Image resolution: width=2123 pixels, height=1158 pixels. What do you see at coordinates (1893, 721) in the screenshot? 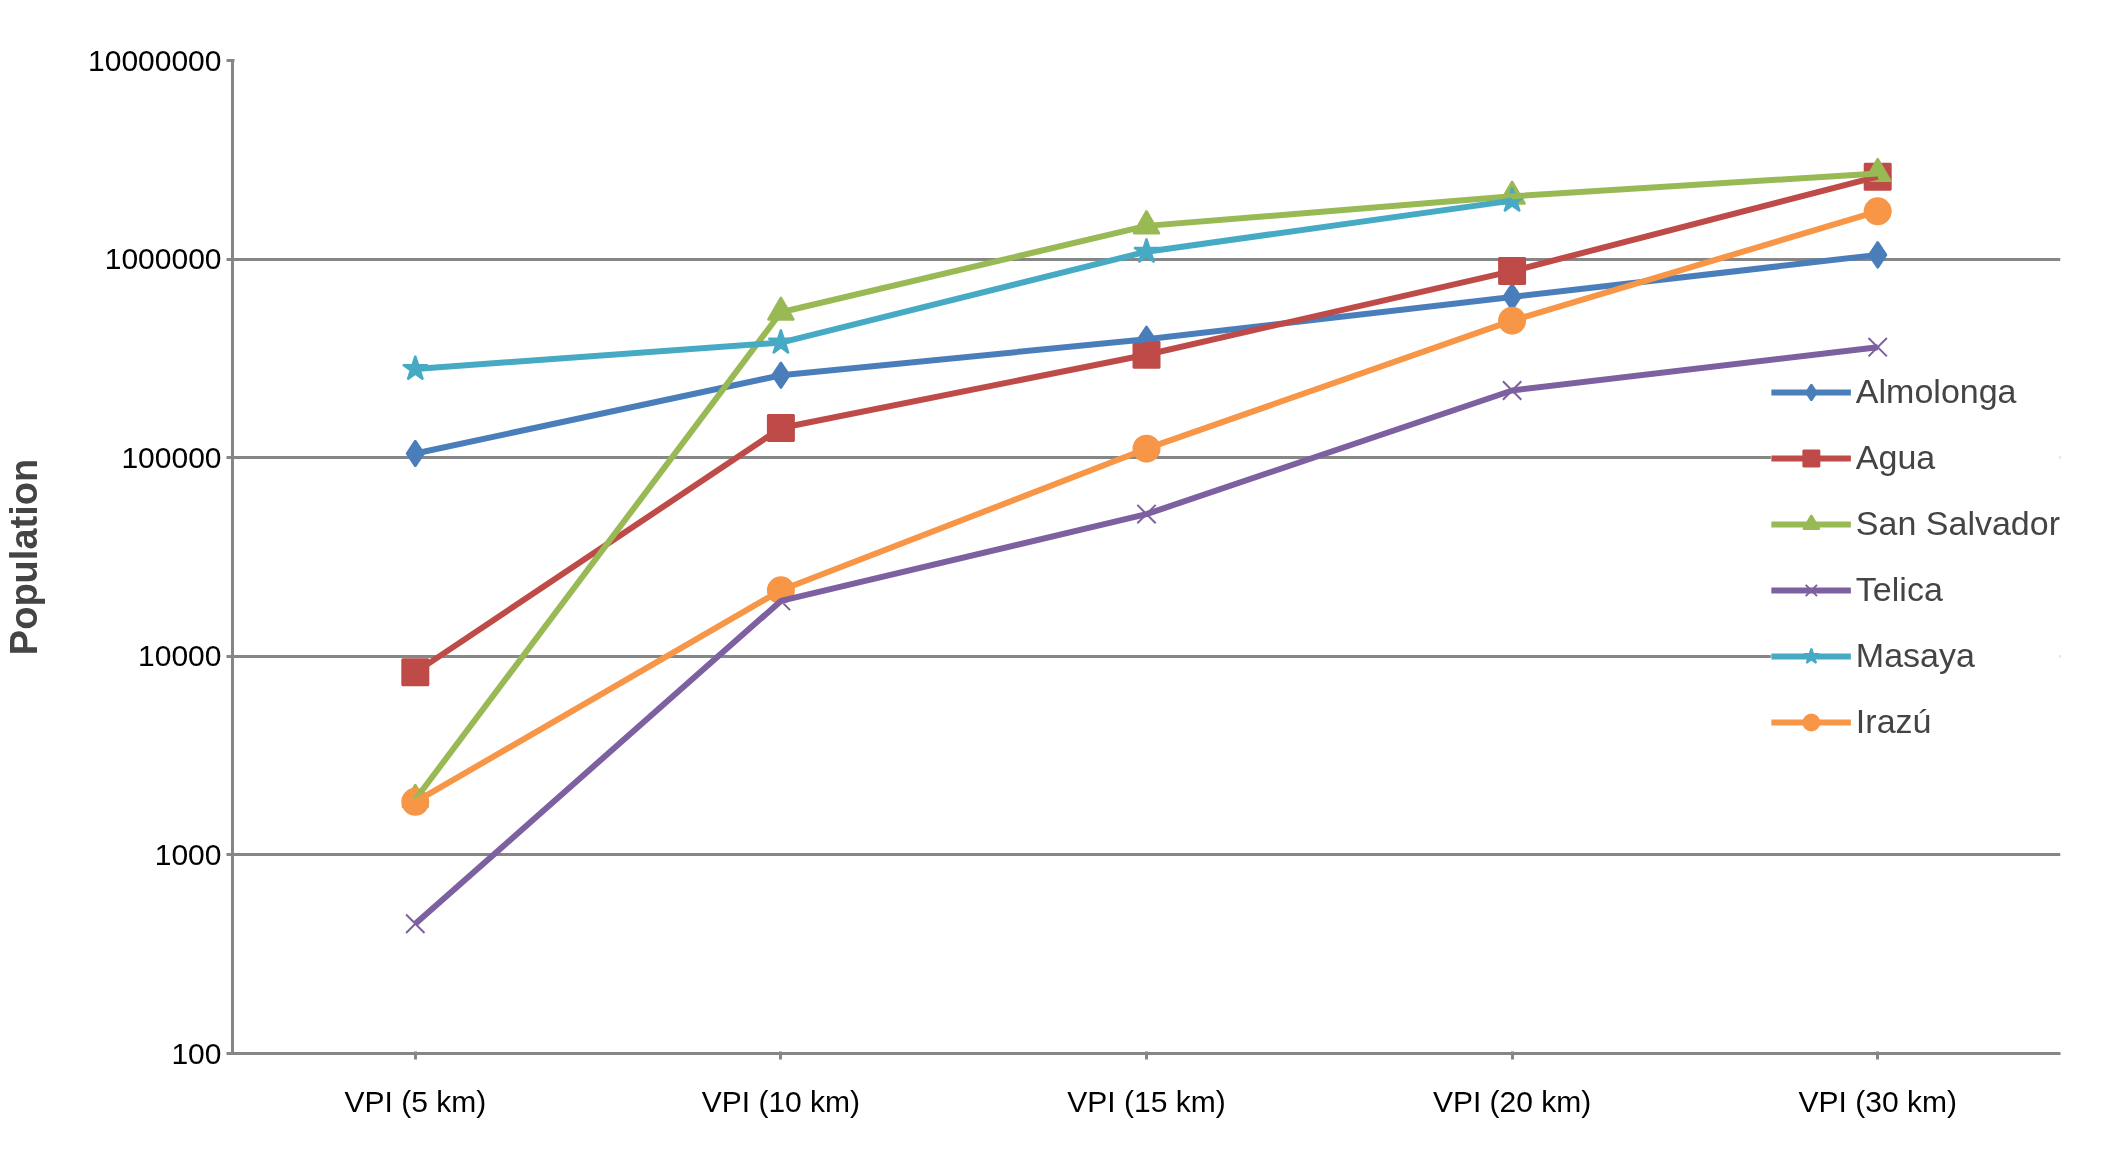
I see `legend-label: Irazú` at bounding box center [1893, 721].